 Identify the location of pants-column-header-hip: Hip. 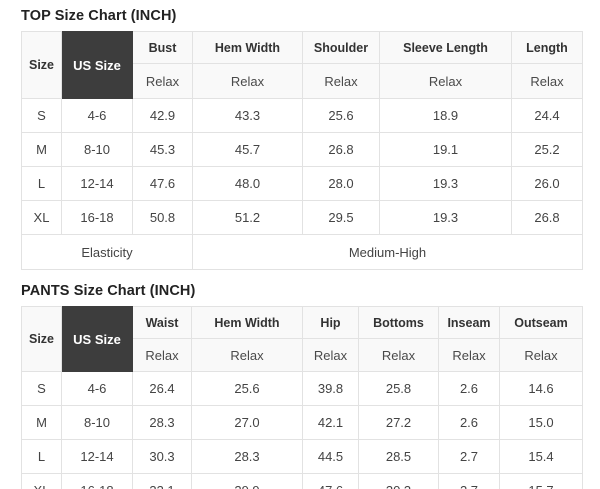
(330, 322).